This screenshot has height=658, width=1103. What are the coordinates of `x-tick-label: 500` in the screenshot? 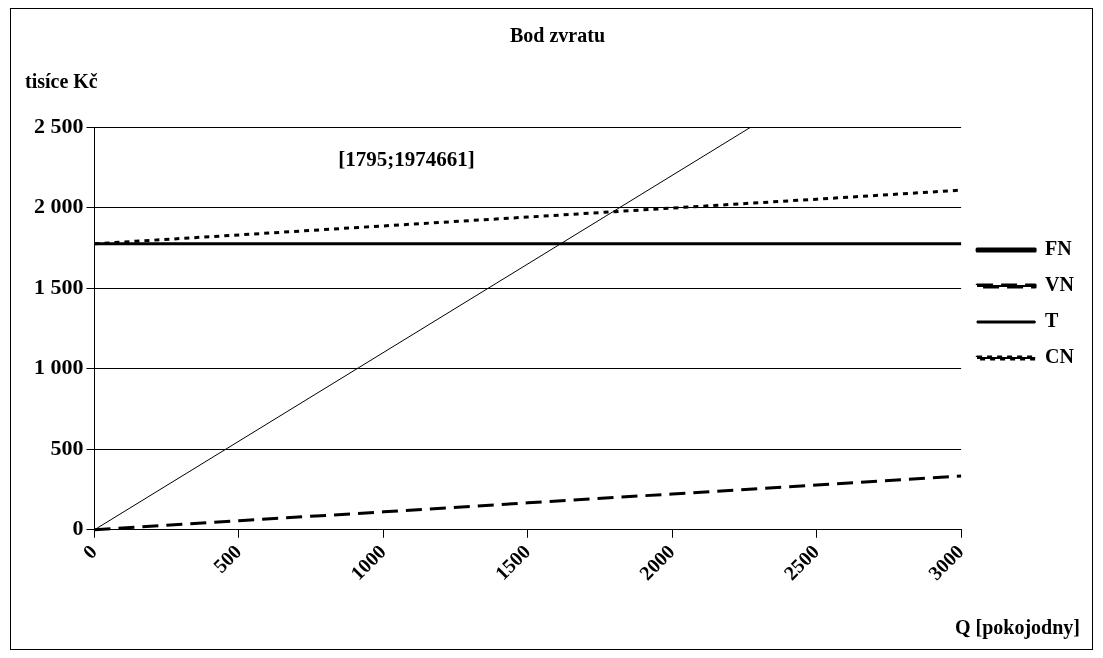 It's located at (227, 558).